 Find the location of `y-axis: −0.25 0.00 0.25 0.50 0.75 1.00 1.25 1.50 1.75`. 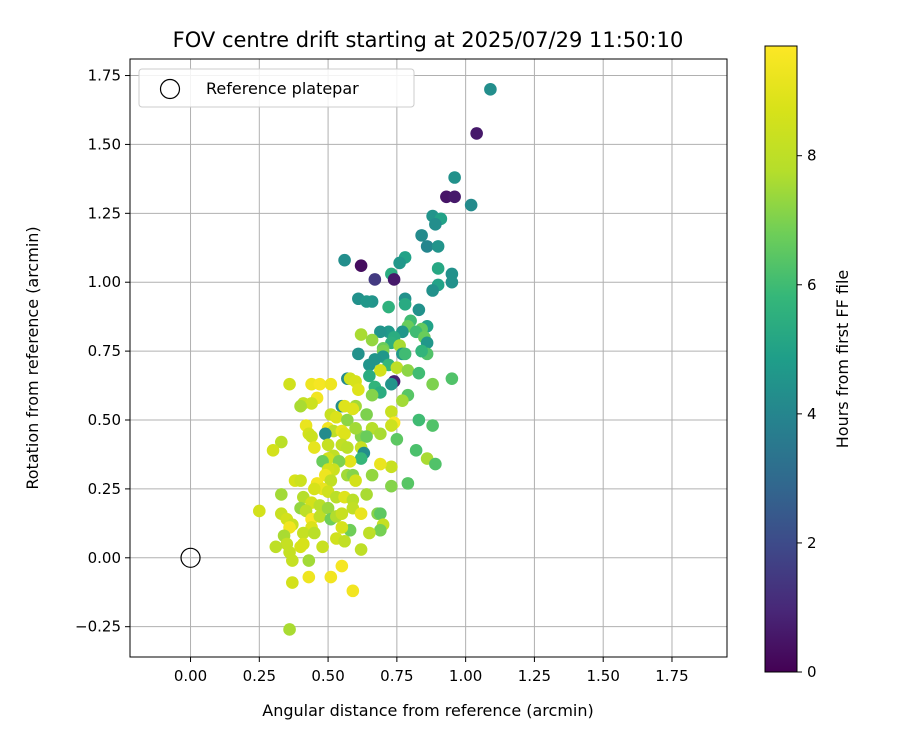

y-axis: −0.25 0.00 0.25 0.50 0.75 1.00 1.25 1.50 1.75 is located at coordinates (102, 351).